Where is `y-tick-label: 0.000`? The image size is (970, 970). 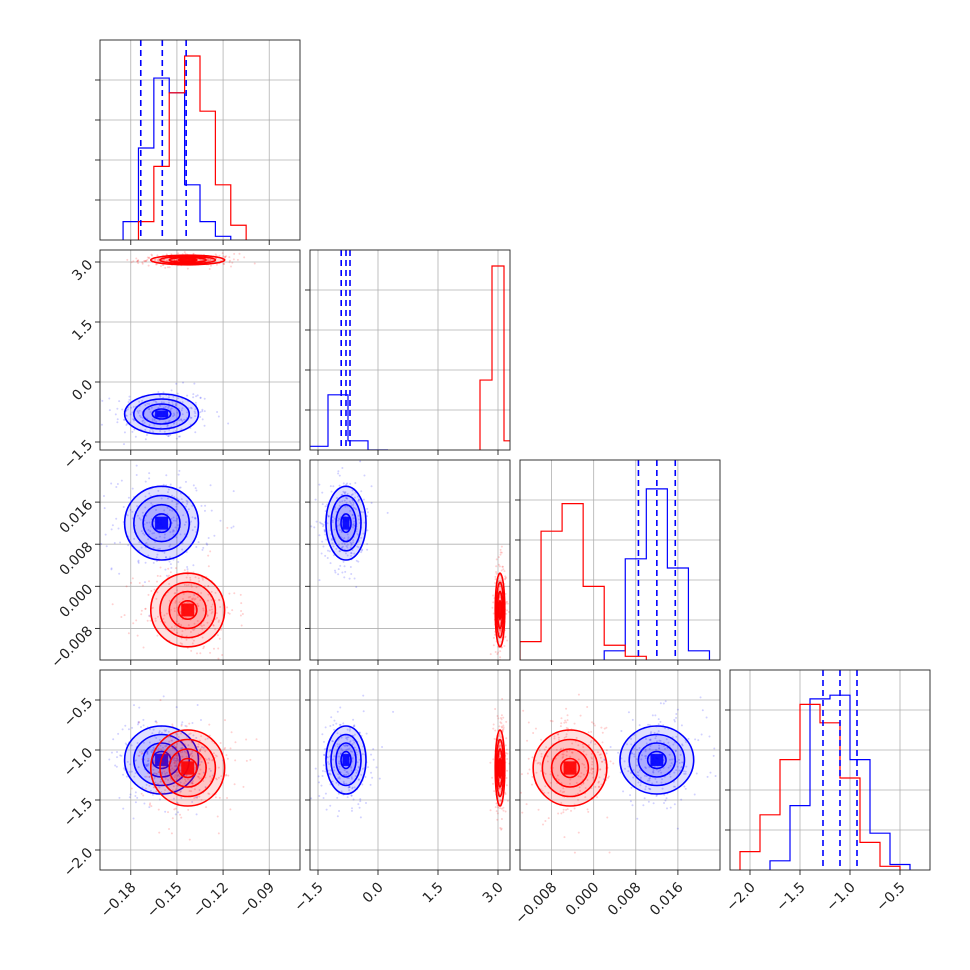
y-tick-label: 0.000 is located at coordinates (77, 601).